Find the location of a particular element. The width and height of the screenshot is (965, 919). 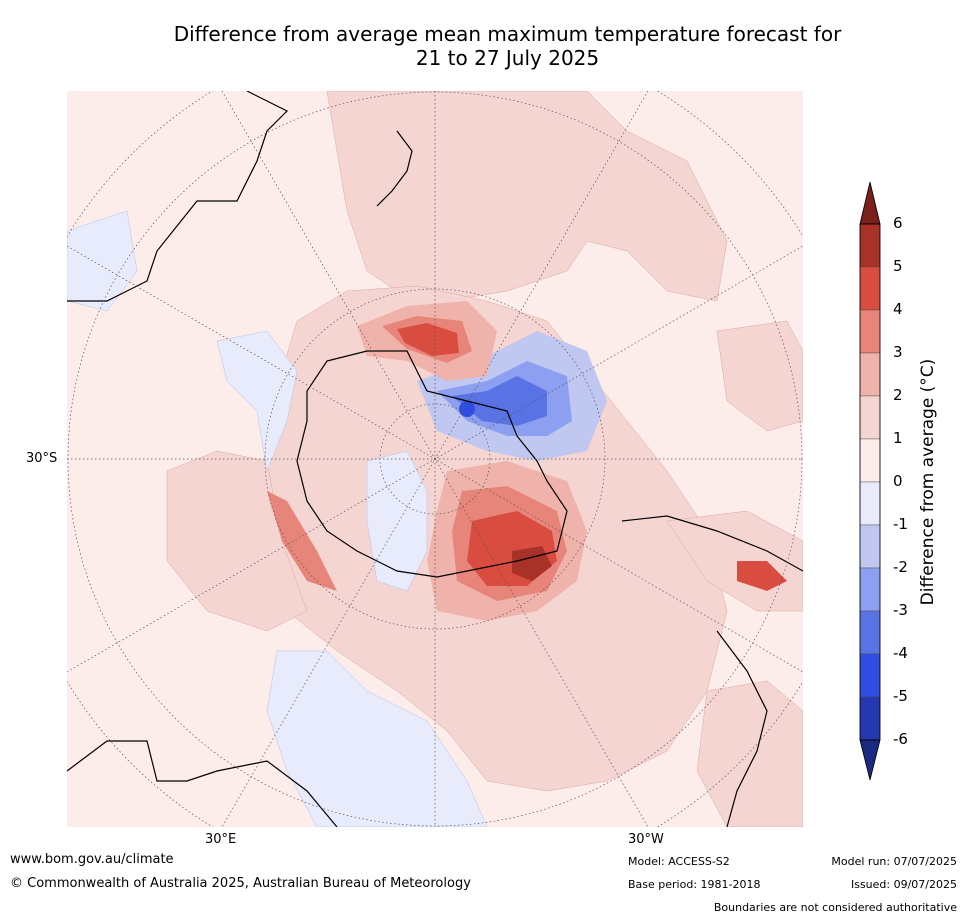

footer-model: Model: ACCESS-S2 is located at coordinates (679, 861).